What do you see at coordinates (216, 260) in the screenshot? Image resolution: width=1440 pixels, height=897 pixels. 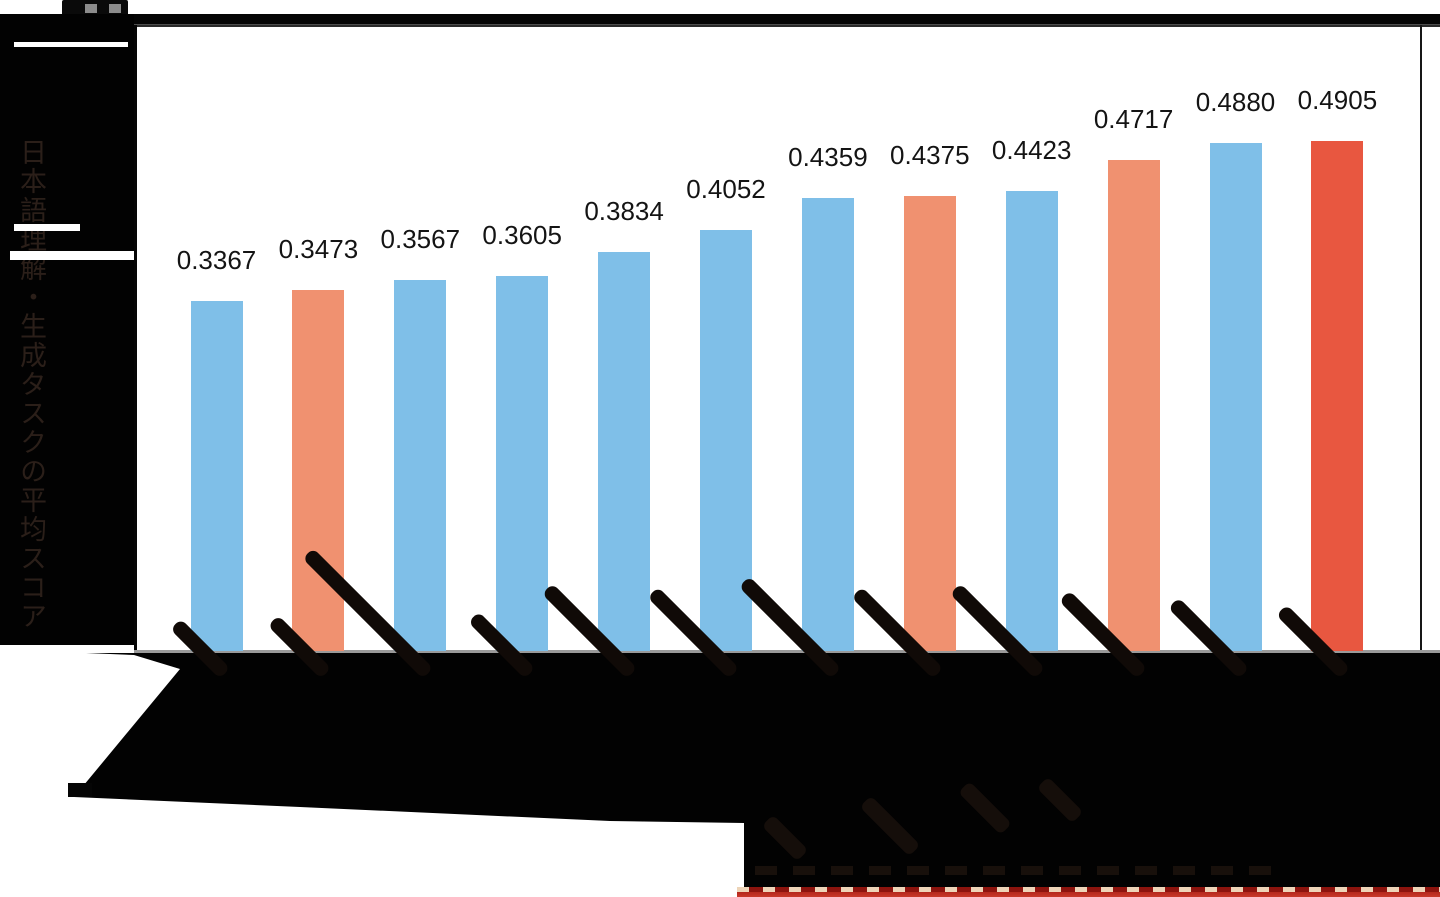 I see `bar-value-label: 0.3367` at bounding box center [216, 260].